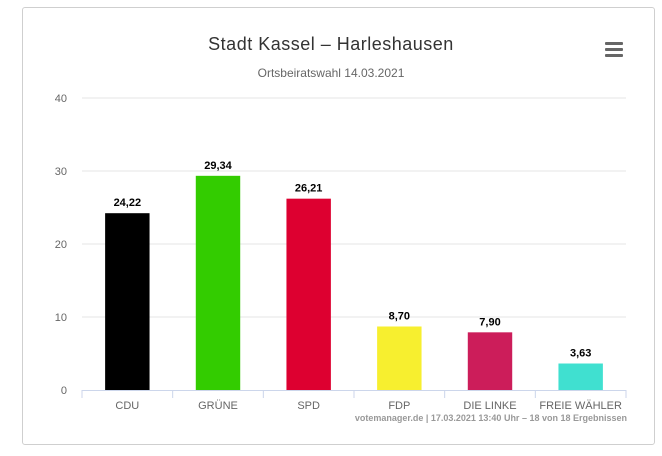 Image resolution: width=662 pixels, height=456 pixels. I want to click on bar-fdp, so click(399, 358).